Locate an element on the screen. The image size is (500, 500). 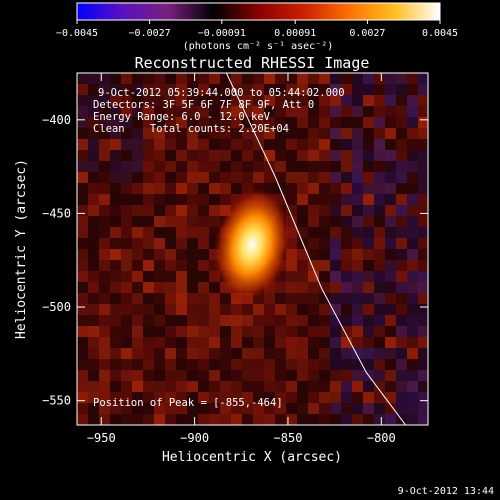
chart-title: Reconstructed RHESSI Image is located at coordinates (252, 63).